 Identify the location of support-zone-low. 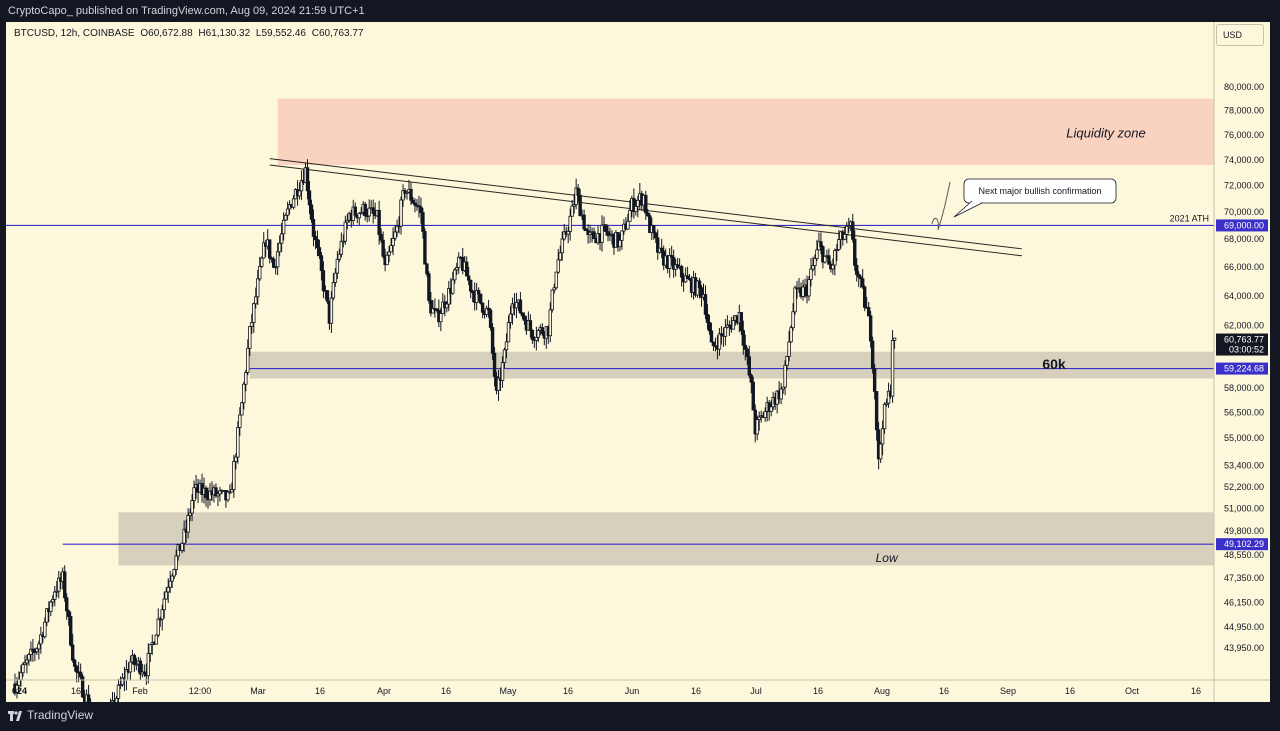
(666, 539).